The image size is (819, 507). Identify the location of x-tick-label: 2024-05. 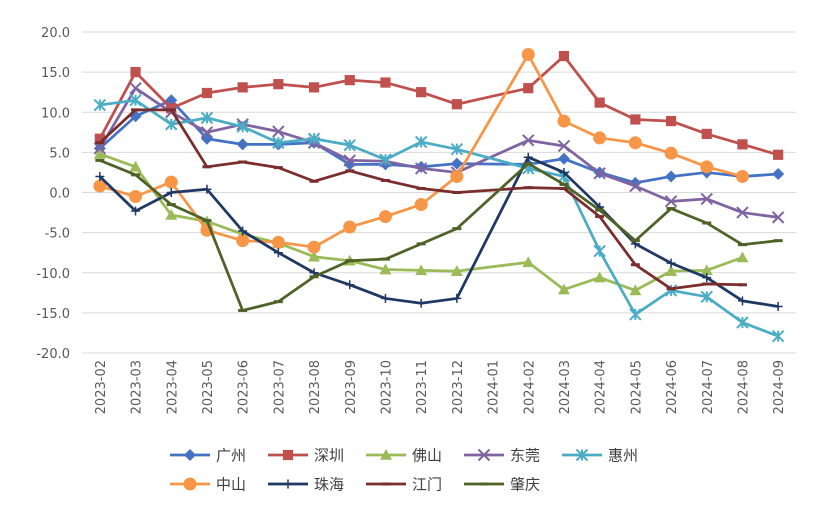
(636, 387).